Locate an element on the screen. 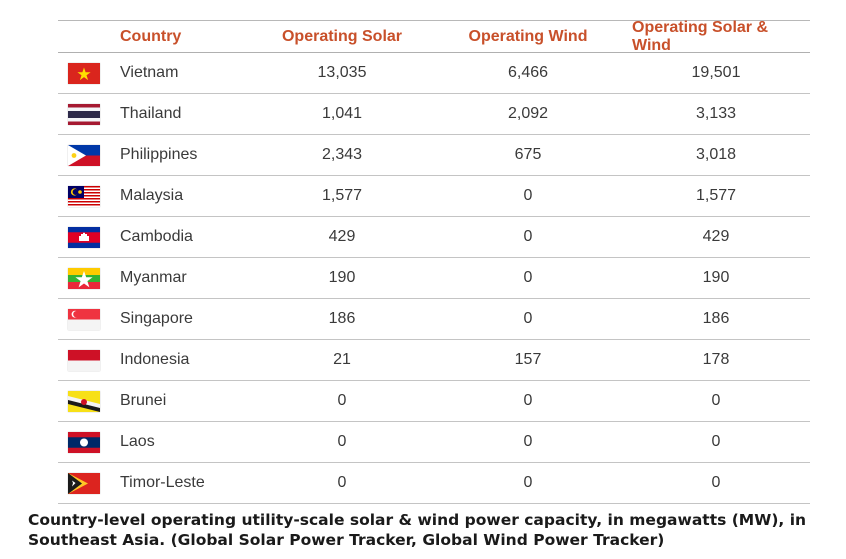  thailand-flag-icon is located at coordinates (84, 114).